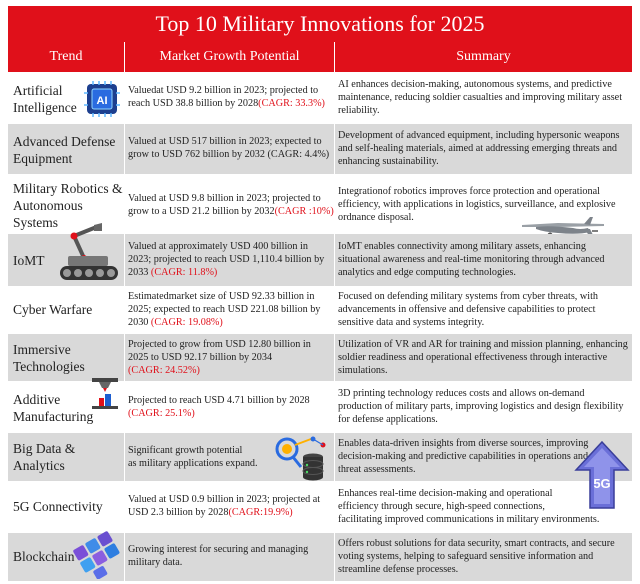 Image resolution: width=640 pixels, height=584 pixels. Describe the element at coordinates (44, 556) in the screenshot. I see `trend-label: Blockchain` at that location.